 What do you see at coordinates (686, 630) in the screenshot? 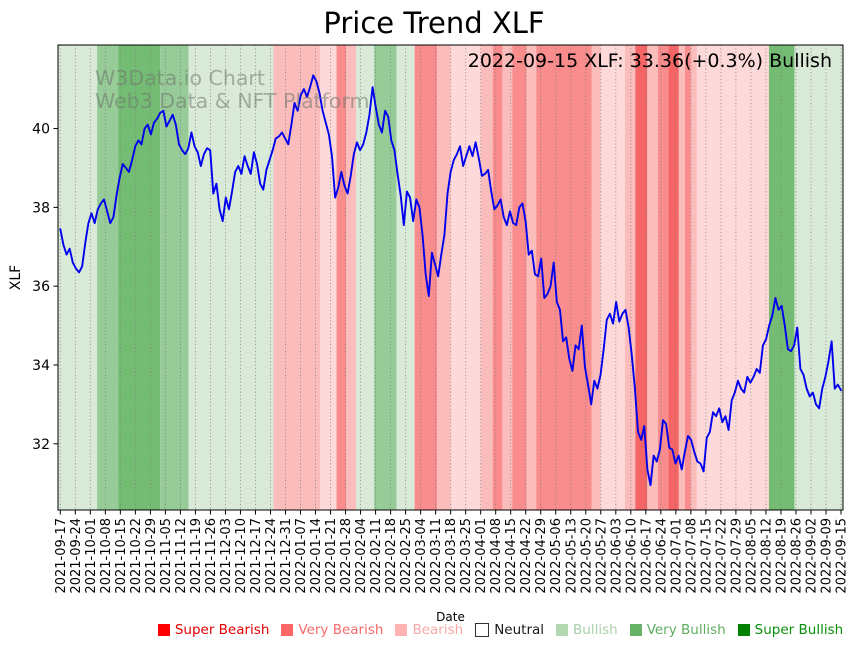
I see `legend-label: Very Bullish` at bounding box center [686, 630].